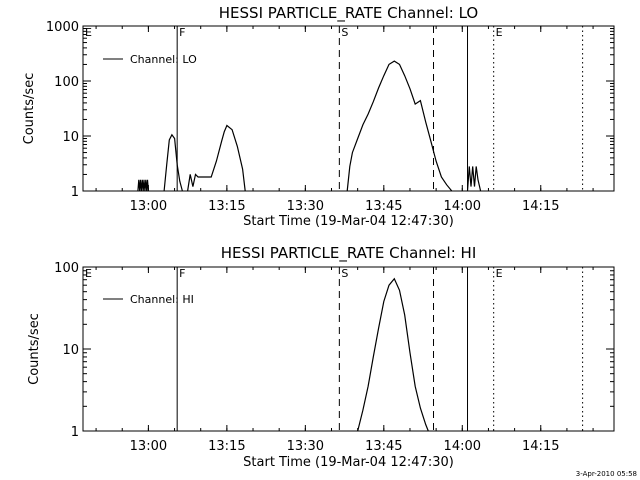 This screenshot has width=640, height=480. I want to click on timestamp-label: 3-Apr-2010 05:58, so click(606, 474).